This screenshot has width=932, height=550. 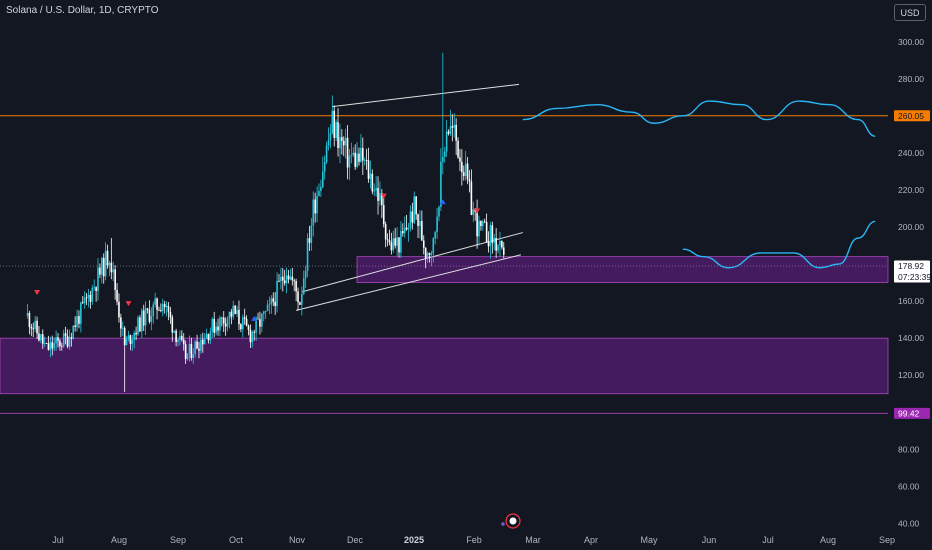 I want to click on x-tick-label: Nov, so click(x=297, y=540).